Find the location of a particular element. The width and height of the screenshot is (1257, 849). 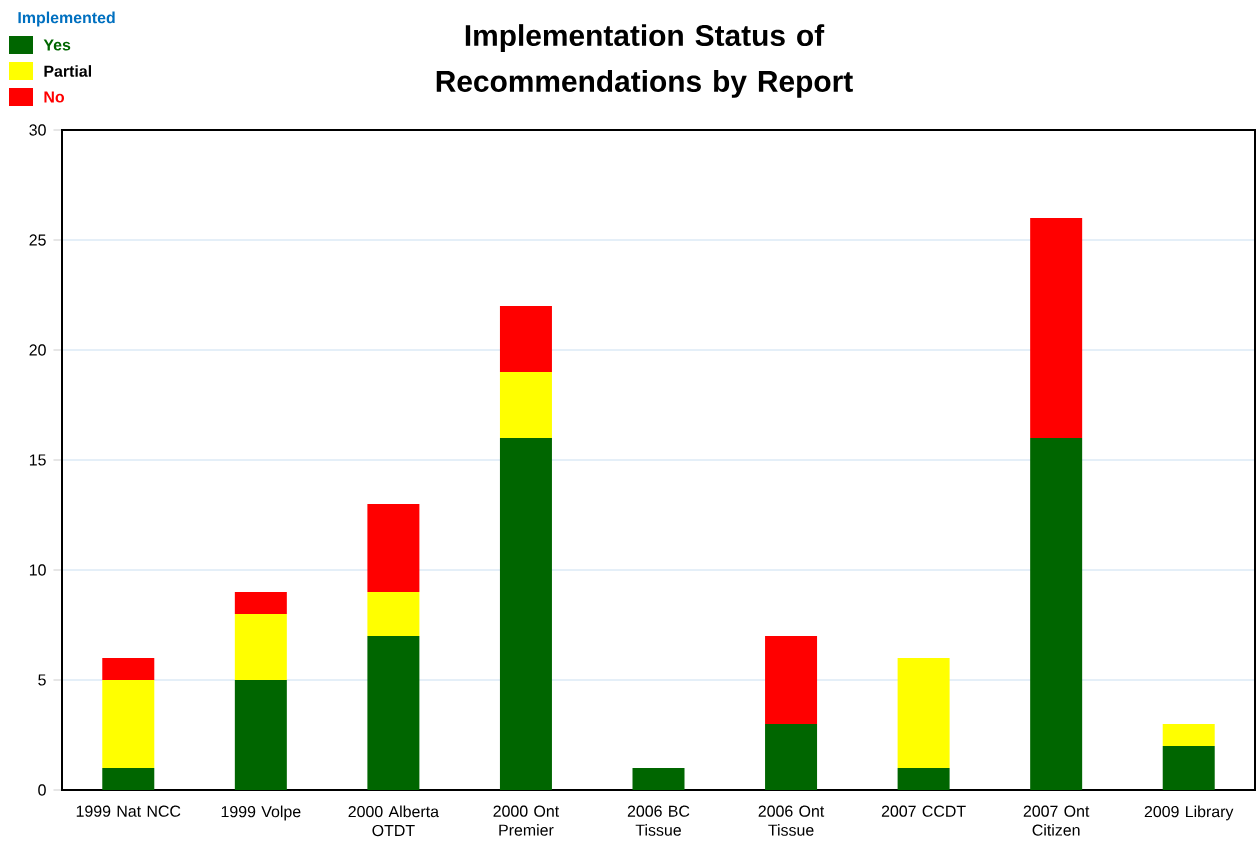

y-tick-label: 30 is located at coordinates (37, 130).